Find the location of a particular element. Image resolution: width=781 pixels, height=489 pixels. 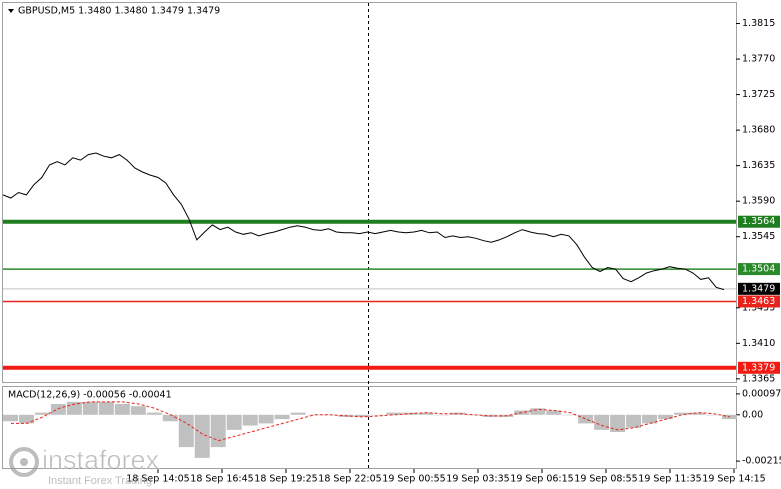

x-tick-label: 19 Sep 08:55 is located at coordinates (605, 479).